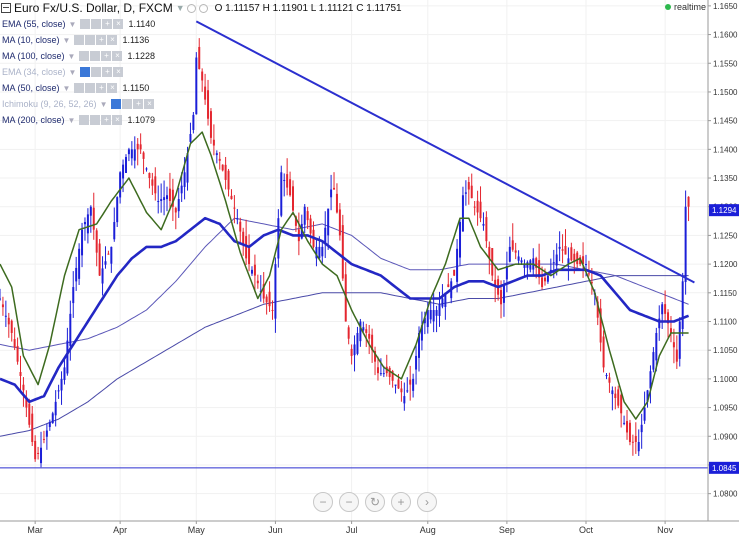 This screenshot has height=539, width=739. I want to click on chart-navigation: − − ↻ + ›, so click(378, 502).